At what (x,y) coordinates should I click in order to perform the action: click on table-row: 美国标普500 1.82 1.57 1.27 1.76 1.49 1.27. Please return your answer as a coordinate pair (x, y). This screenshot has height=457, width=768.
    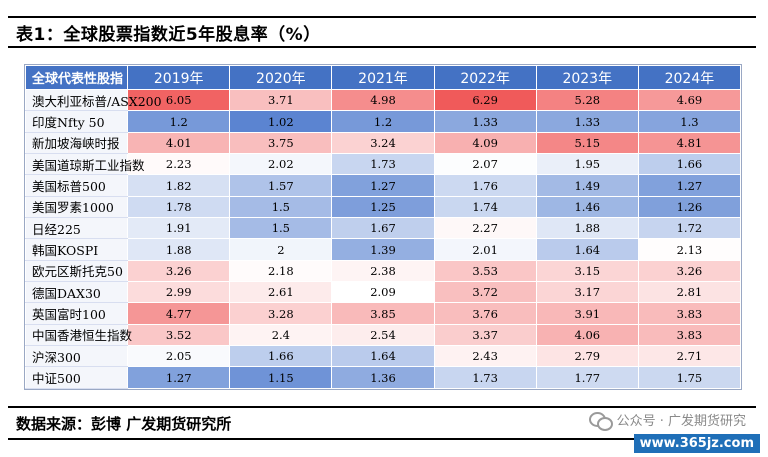
    Looking at the image, I should click on (383, 185).